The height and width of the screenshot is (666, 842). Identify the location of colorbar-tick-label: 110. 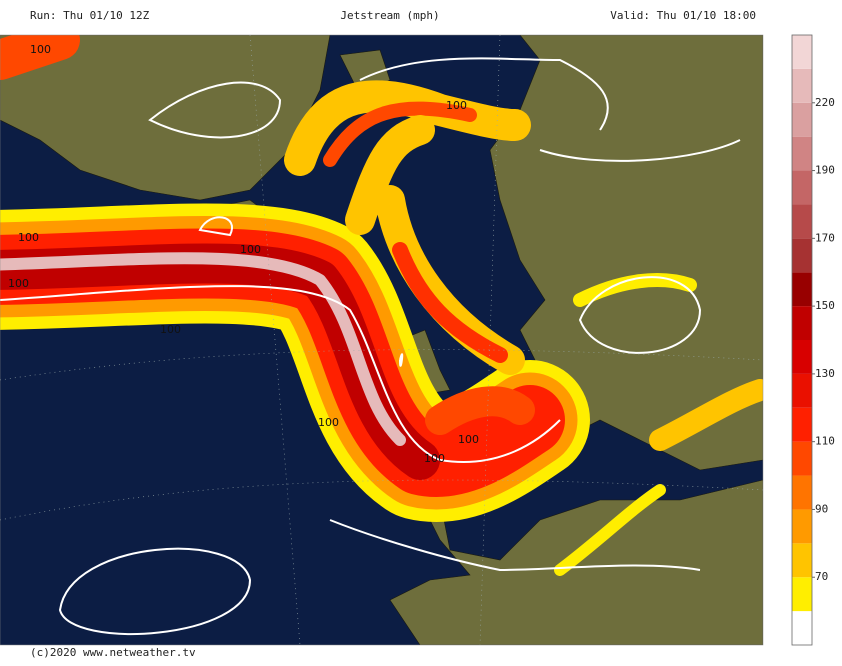
(825, 441).